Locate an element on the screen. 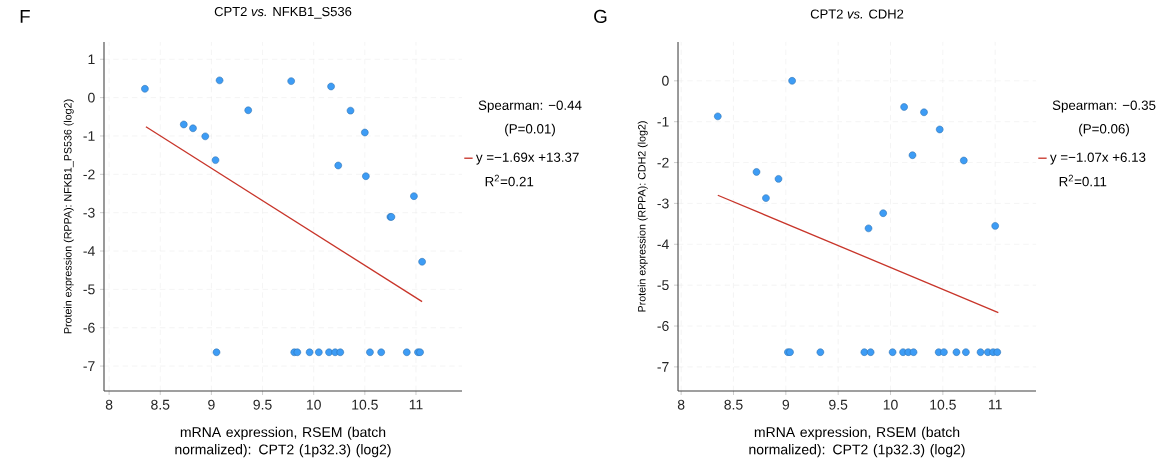  y-axis-title: Protein expression (RPPA): NFKB1_PS536 (log2) is located at coordinates (68, 216).